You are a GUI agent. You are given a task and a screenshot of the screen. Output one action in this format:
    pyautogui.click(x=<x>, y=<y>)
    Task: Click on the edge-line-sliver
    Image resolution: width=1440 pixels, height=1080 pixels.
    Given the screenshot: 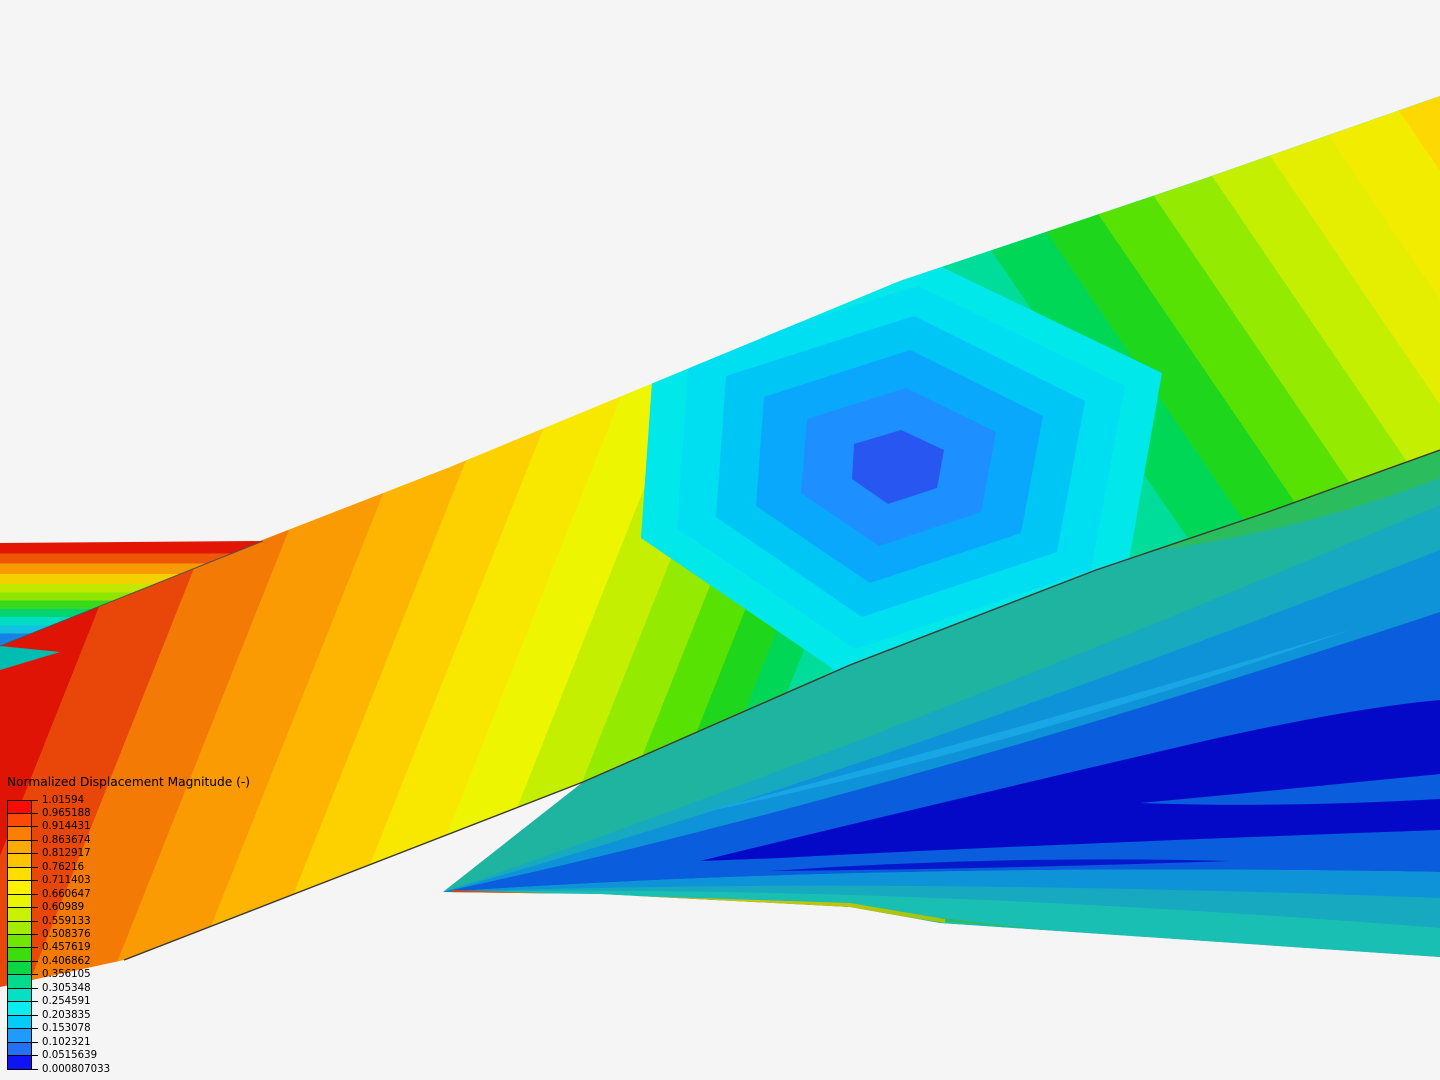 What is the action you would take?
    pyautogui.click(x=132, y=593)
    